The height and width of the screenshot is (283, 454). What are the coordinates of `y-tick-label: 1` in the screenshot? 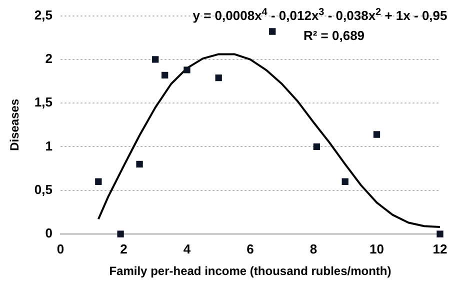 It's located at (48, 146).